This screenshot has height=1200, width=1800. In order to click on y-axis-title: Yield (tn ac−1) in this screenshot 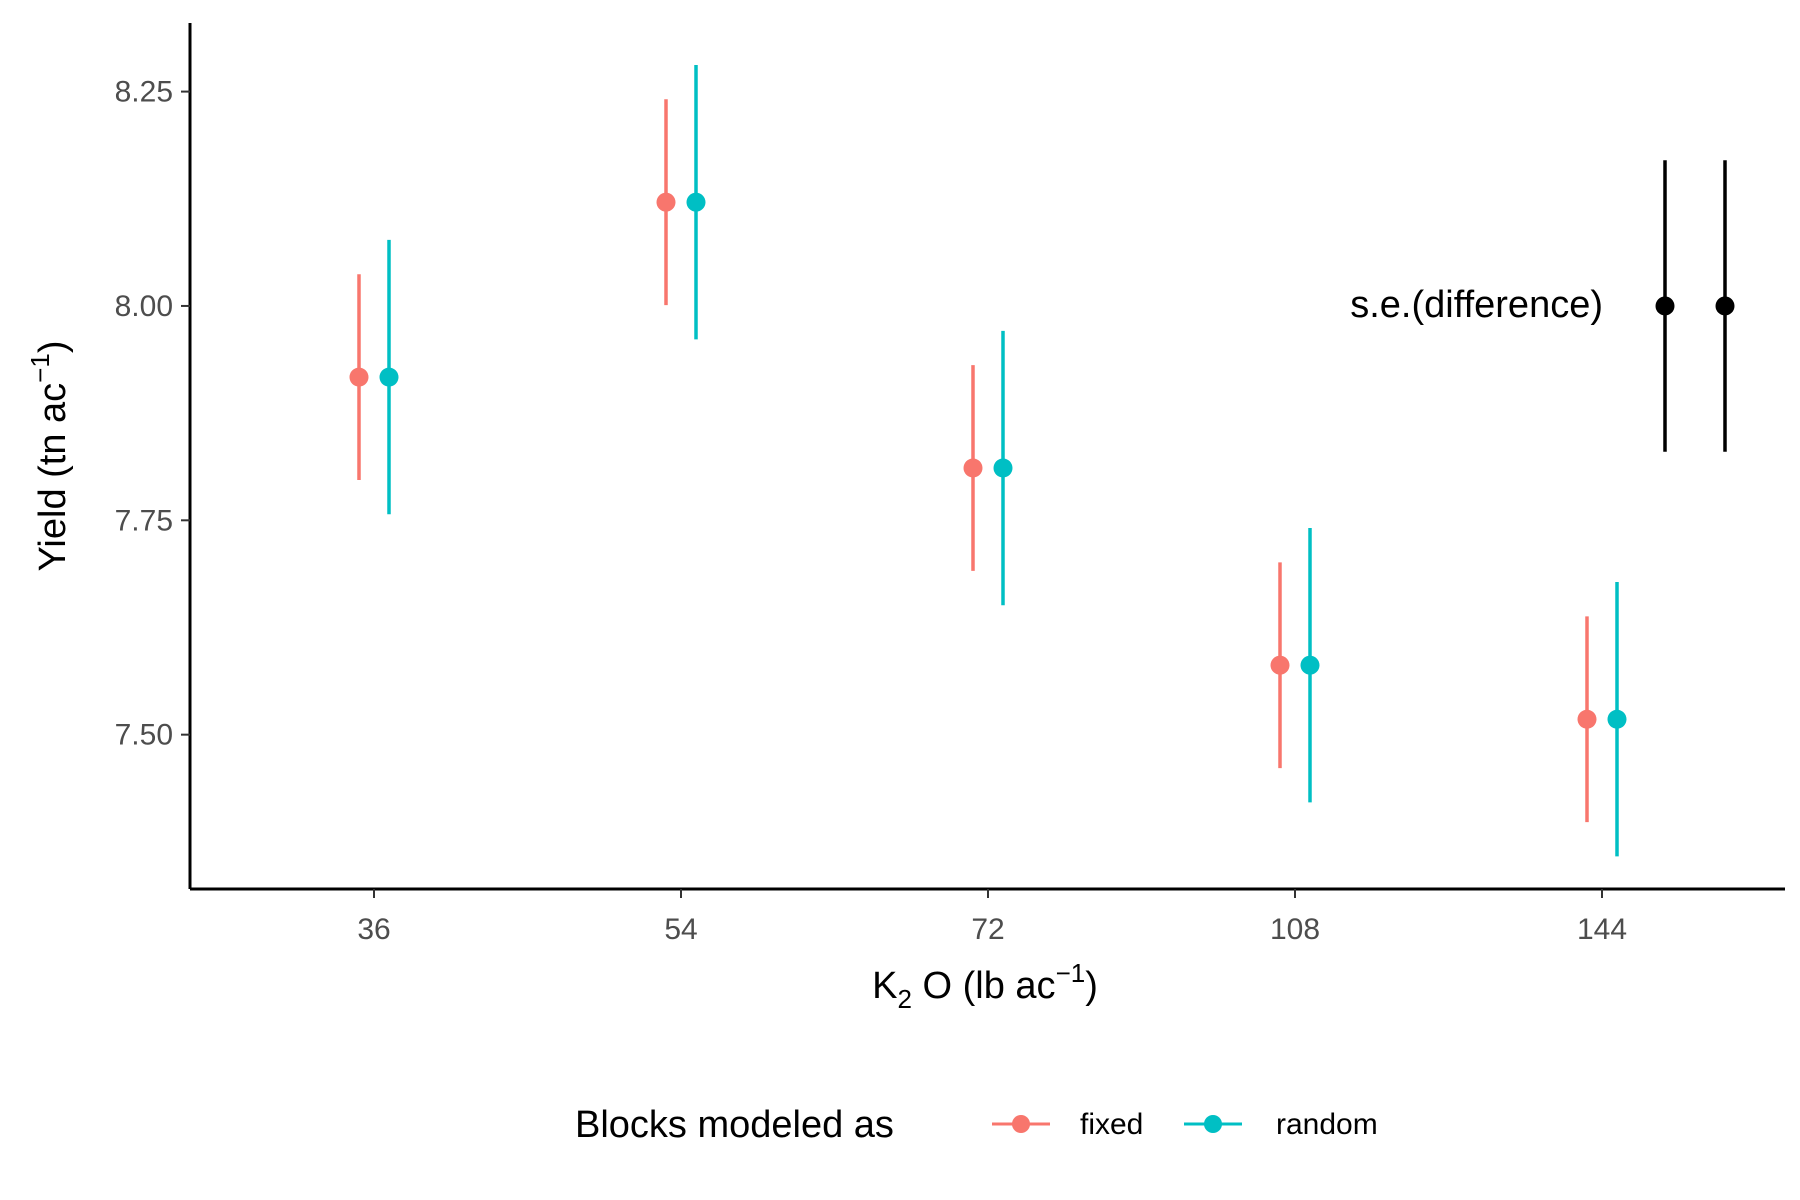, I will do `click(49, 456)`.